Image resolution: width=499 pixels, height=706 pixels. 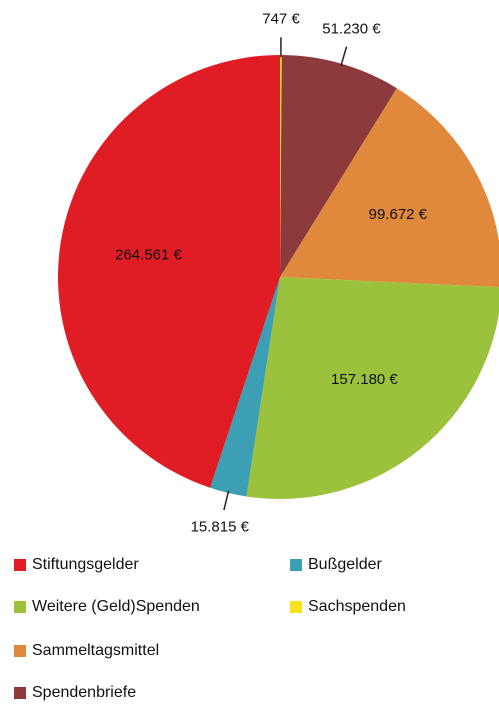 I want to click on data-label: 99.672 €, so click(x=398, y=214).